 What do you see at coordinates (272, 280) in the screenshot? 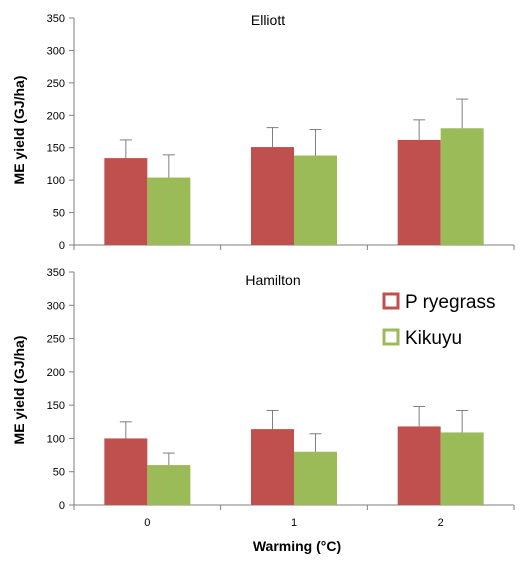
I see `panel-title-hamilton: Hamilton` at bounding box center [272, 280].